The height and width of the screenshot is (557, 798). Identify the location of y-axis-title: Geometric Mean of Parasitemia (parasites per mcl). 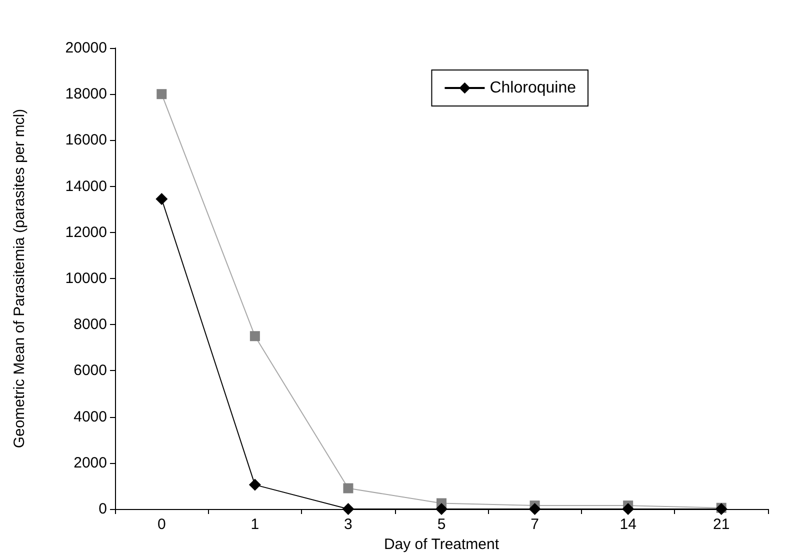
(19, 278).